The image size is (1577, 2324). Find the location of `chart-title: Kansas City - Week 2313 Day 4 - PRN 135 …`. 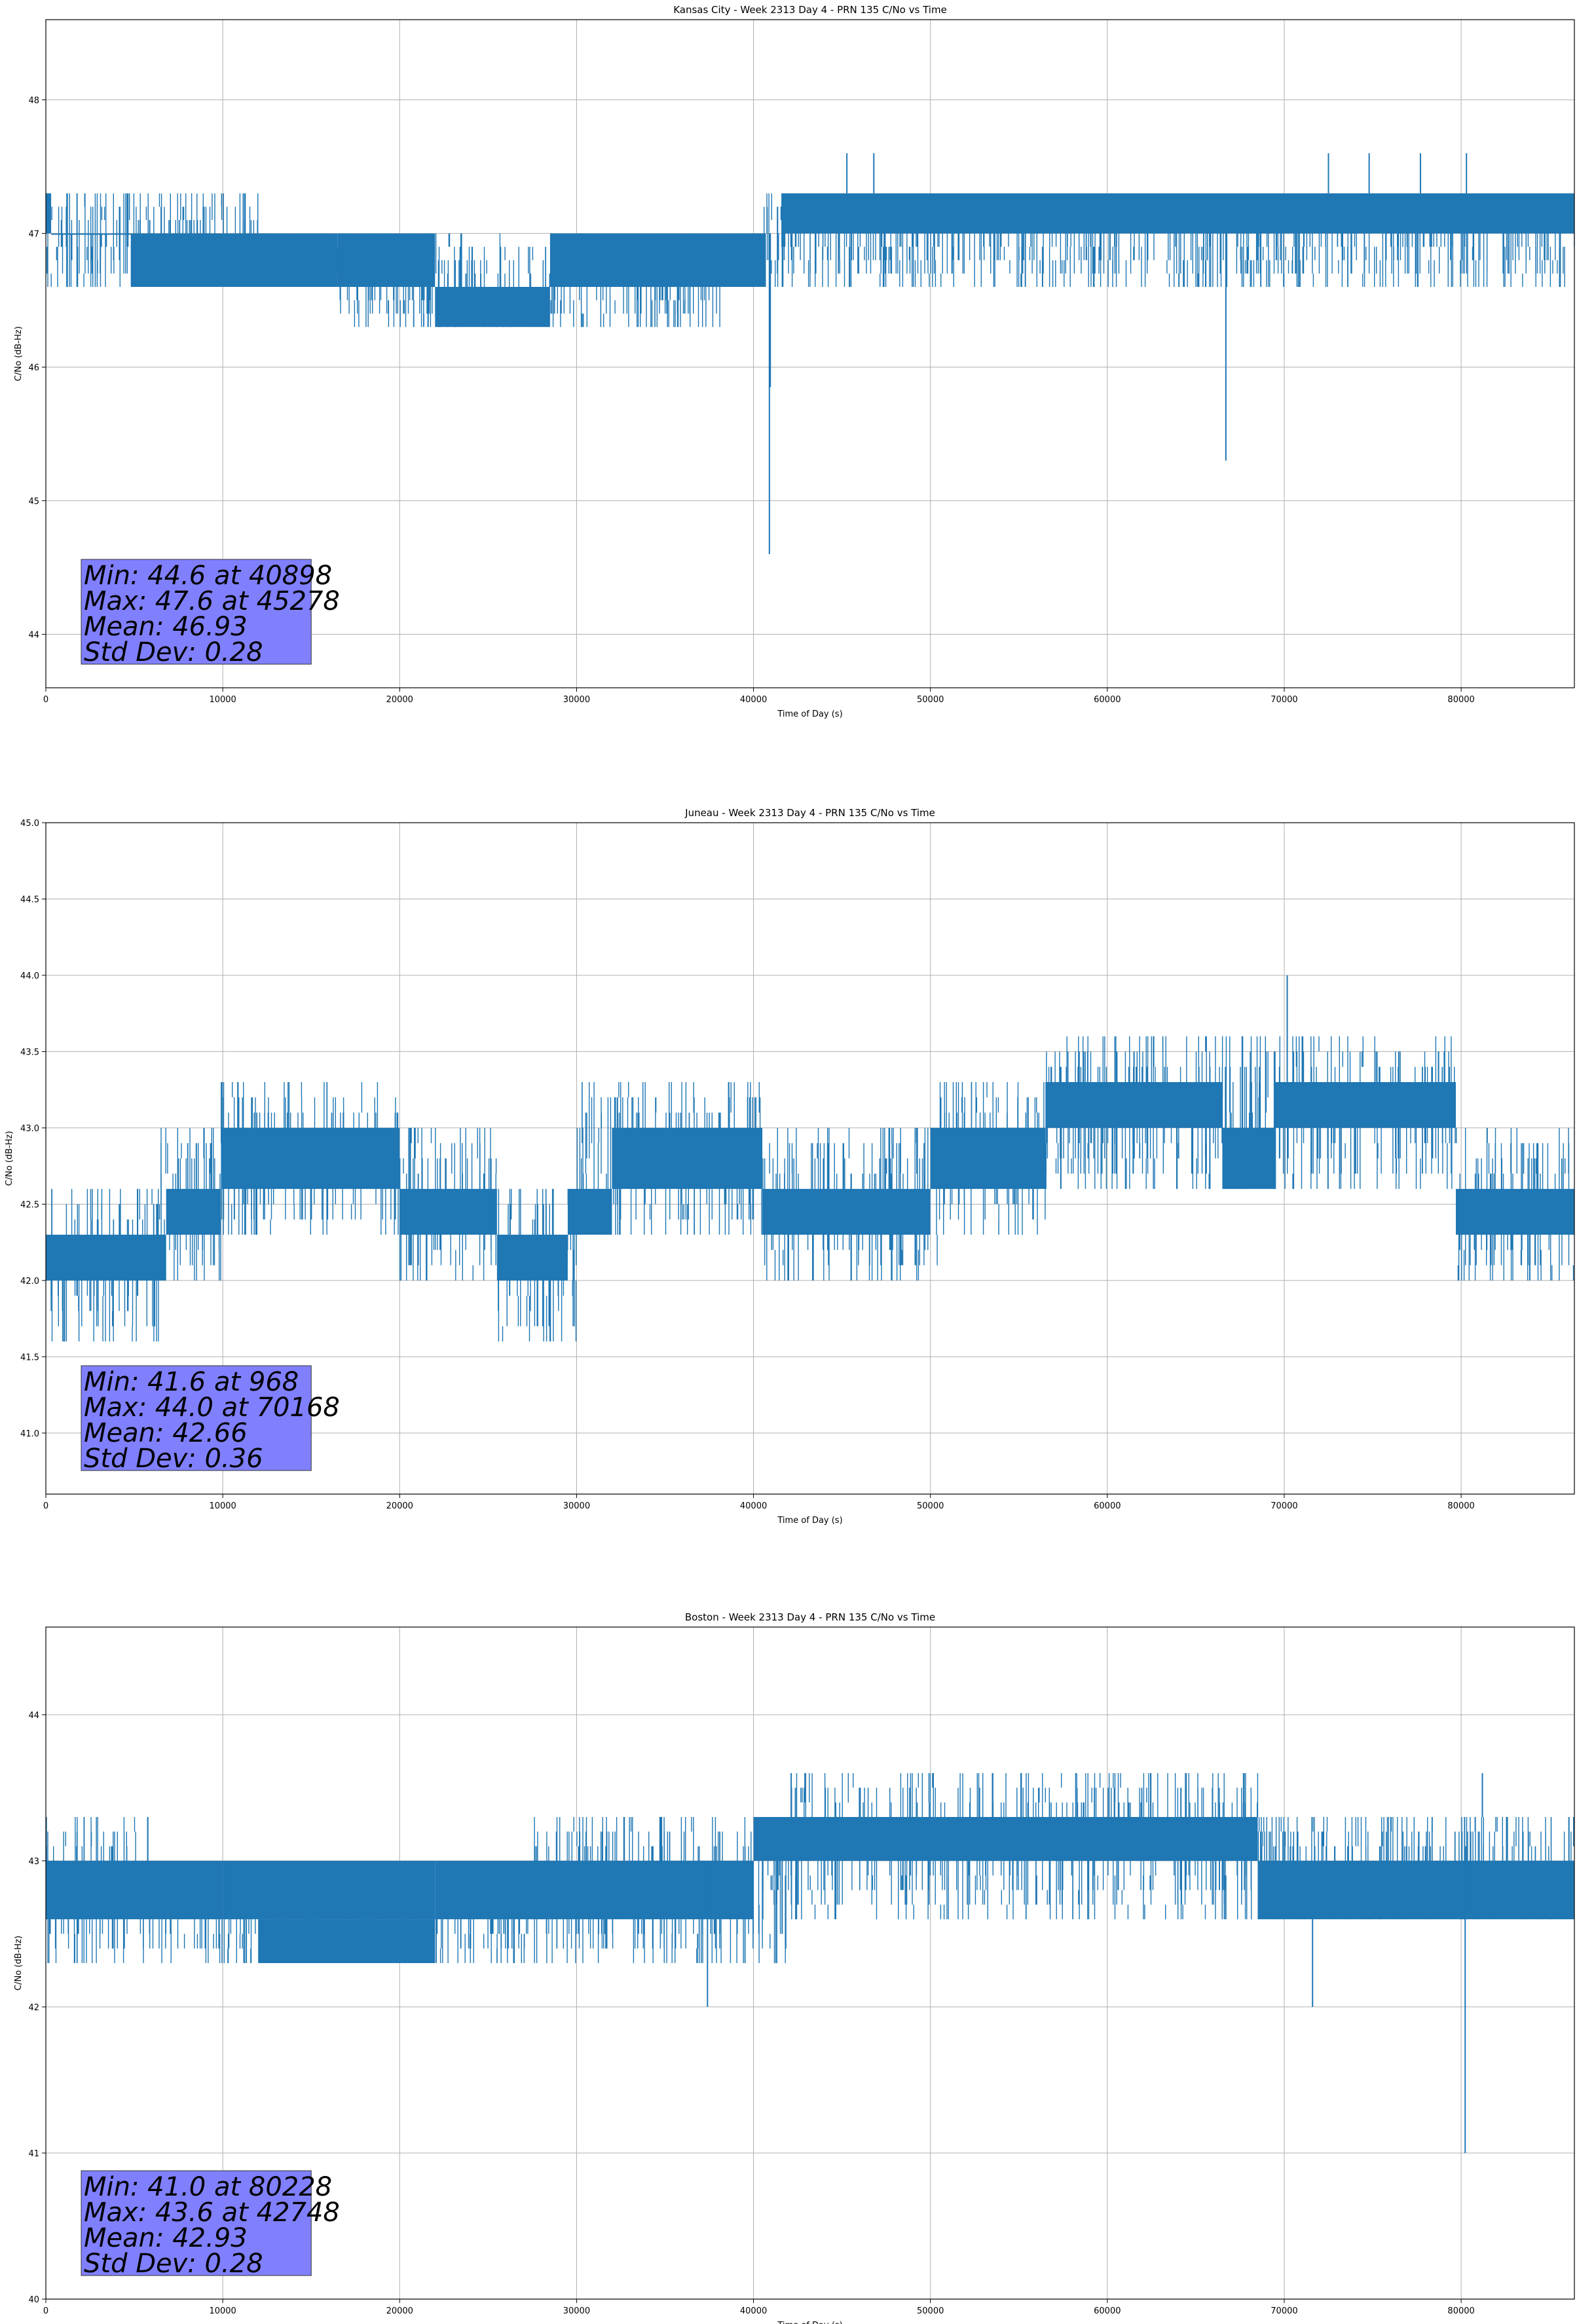

chart-title: Kansas City - Week 2313 Day 4 - PRN 135 … is located at coordinates (810, 10).